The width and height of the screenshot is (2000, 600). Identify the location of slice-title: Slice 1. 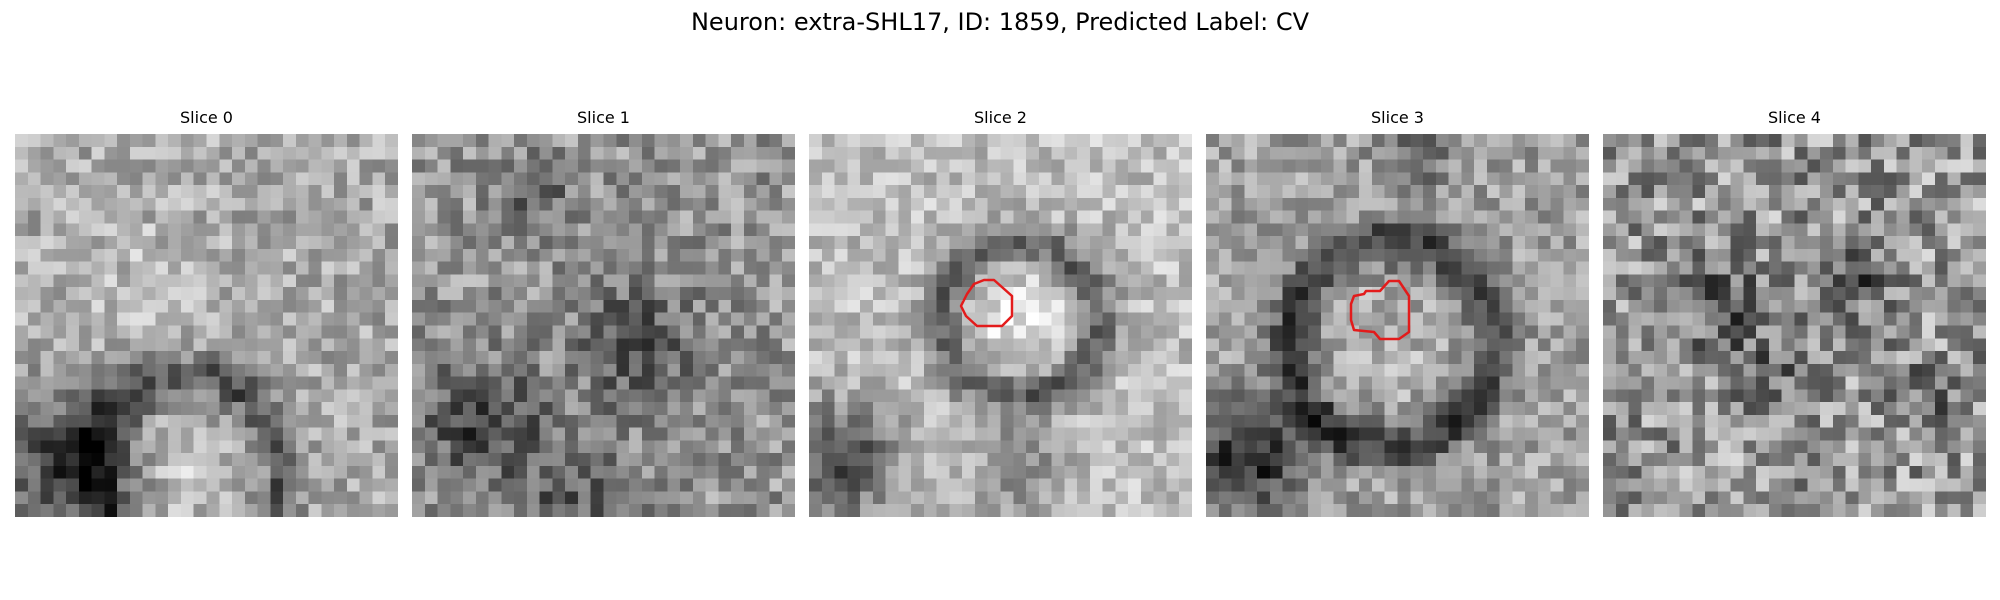
(603, 117).